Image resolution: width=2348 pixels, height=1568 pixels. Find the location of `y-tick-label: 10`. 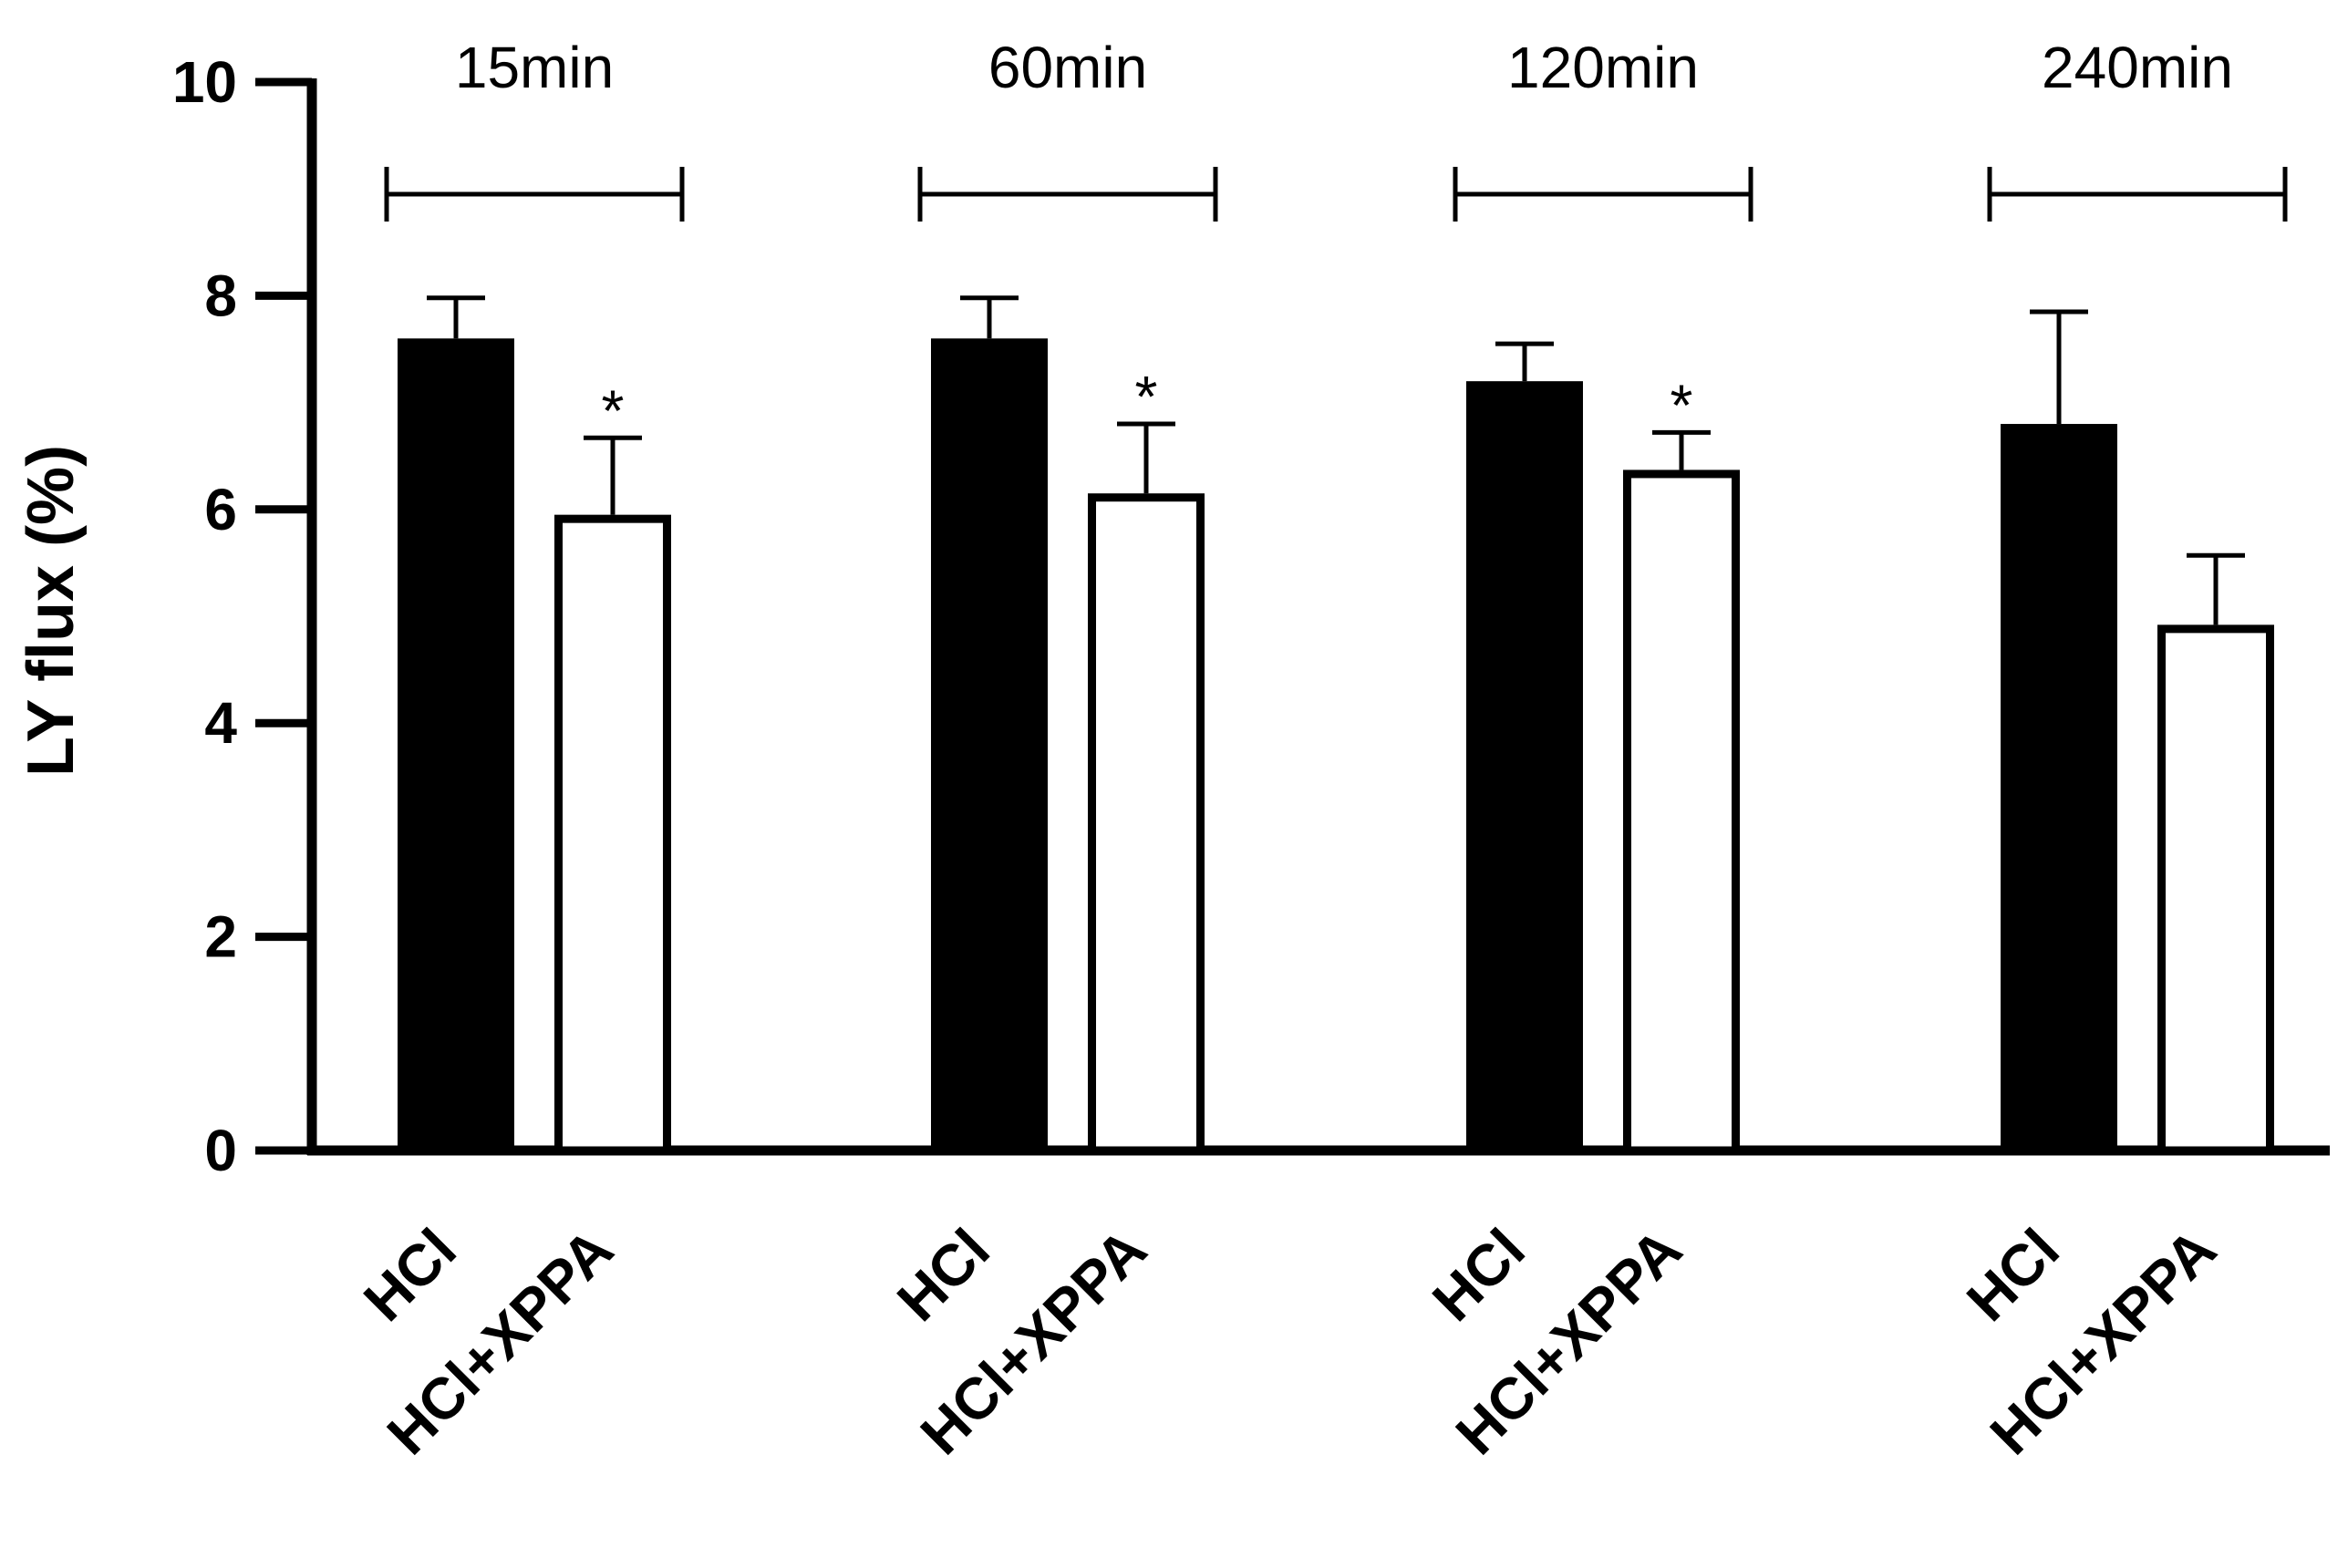

y-tick-label: 10 is located at coordinates (205, 82).